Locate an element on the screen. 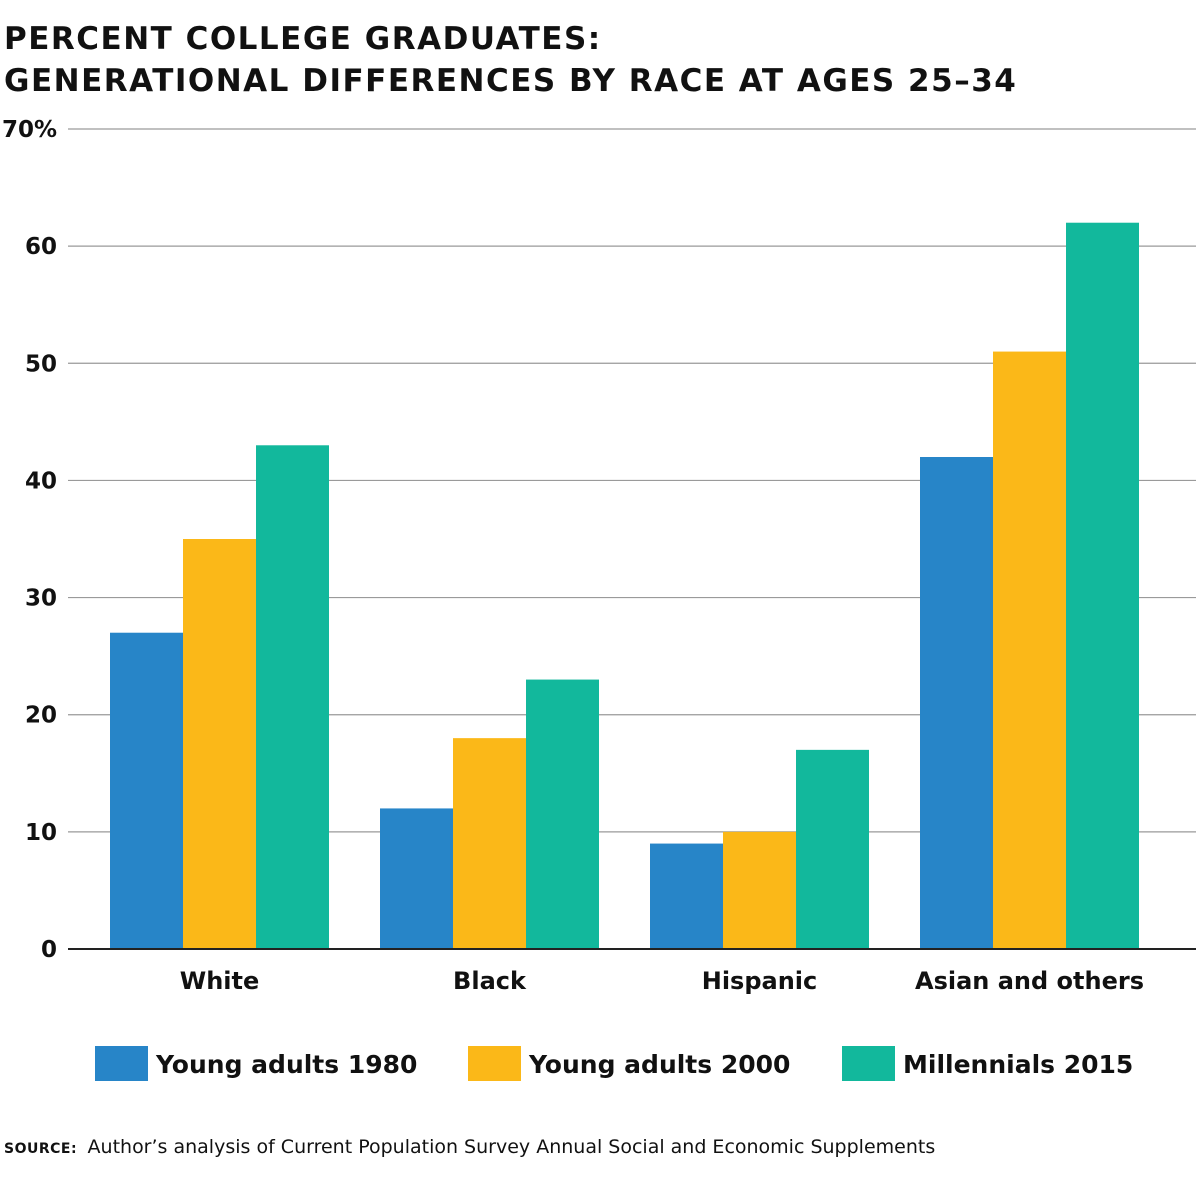 This screenshot has height=1179, width=1200. x-category-label: White is located at coordinates (220, 981).